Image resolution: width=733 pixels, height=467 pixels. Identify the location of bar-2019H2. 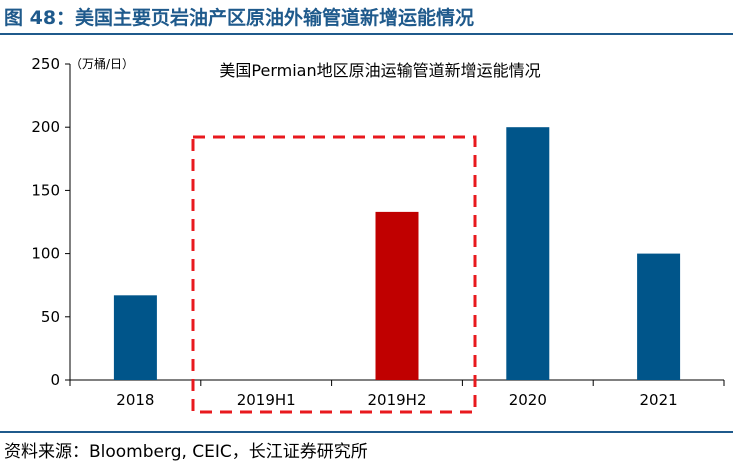
(397, 295).